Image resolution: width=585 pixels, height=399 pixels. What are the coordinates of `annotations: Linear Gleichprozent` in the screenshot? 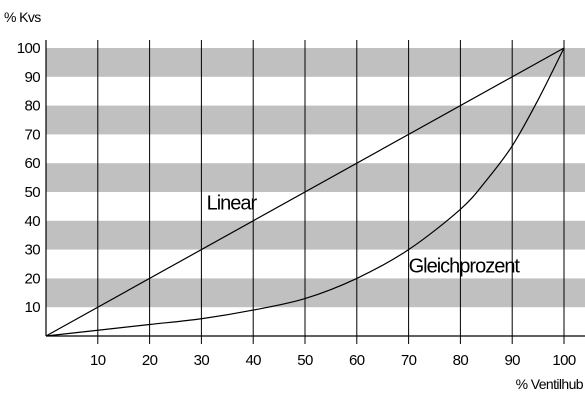 It's located at (364, 235).